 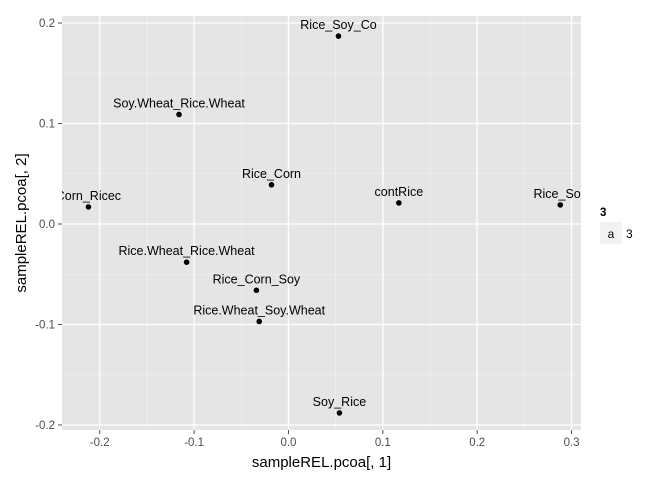 What do you see at coordinates (340, 402) in the screenshot?
I see `point-label: Soy_Rice` at bounding box center [340, 402].